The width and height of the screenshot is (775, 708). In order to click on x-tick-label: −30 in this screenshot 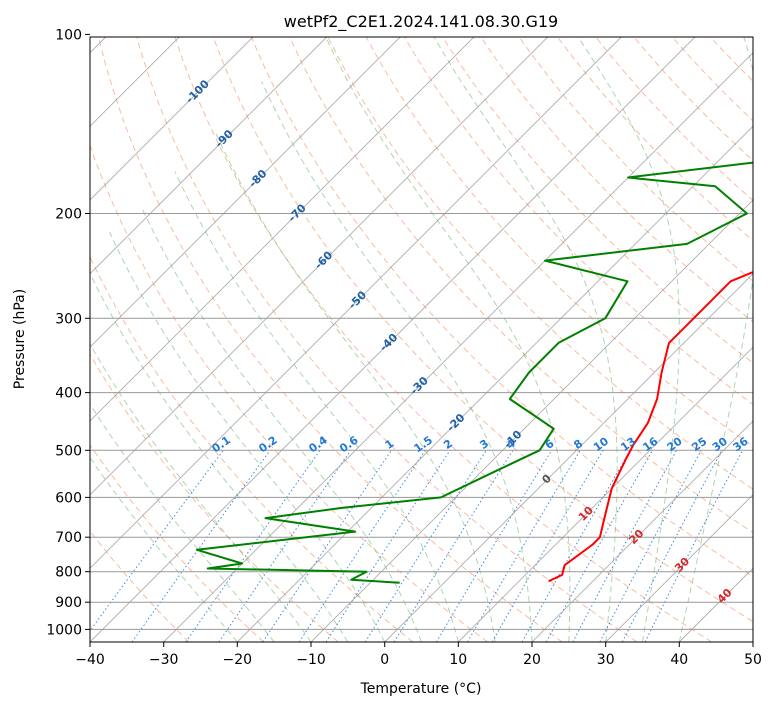, I will do `click(164, 660)`.